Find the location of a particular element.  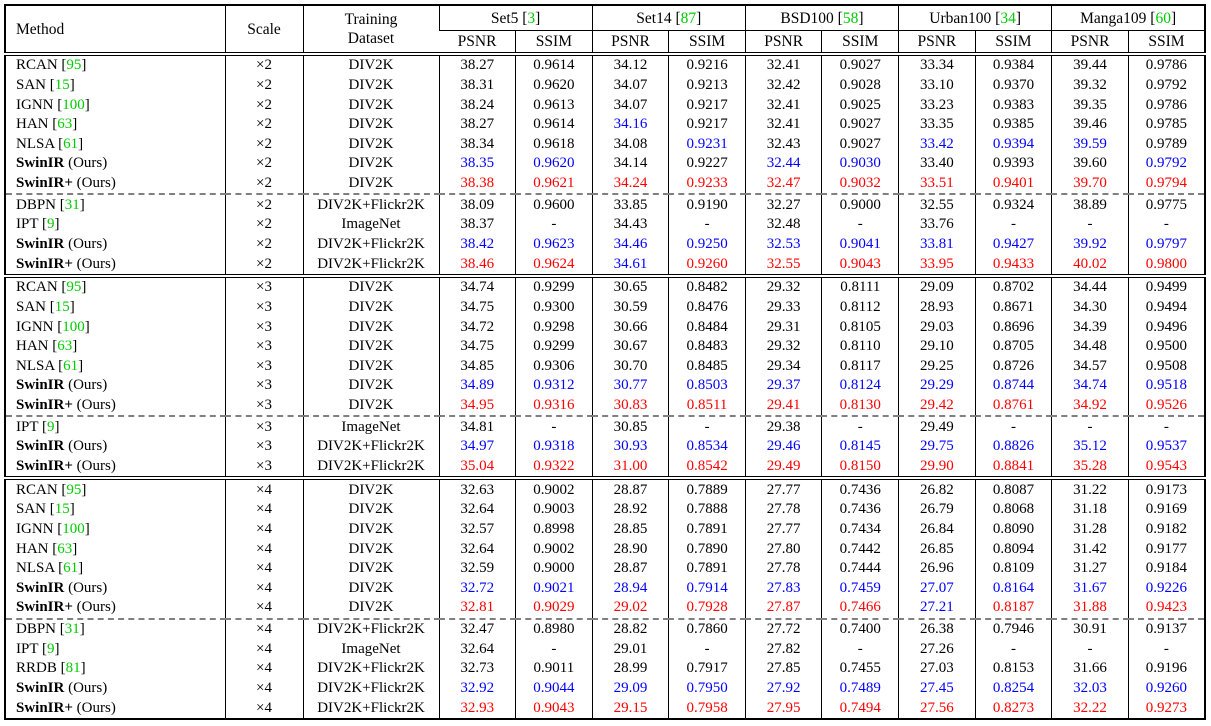

metric-value: 0.9011 is located at coordinates (554, 669).